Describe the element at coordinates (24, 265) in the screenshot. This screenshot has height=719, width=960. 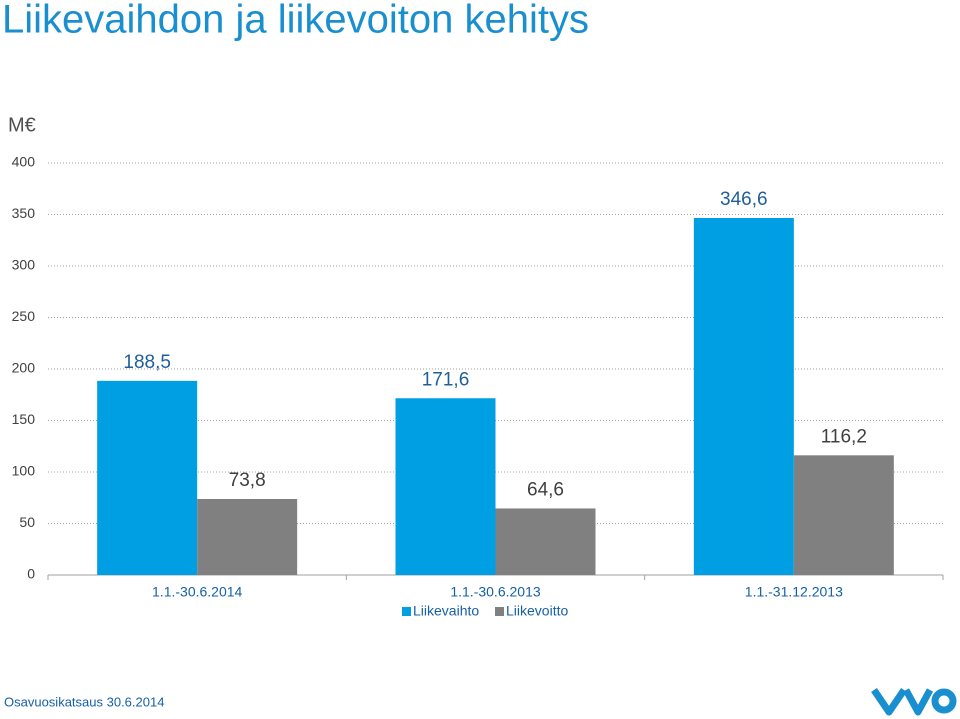
I see `y-tick-label: 300` at that location.